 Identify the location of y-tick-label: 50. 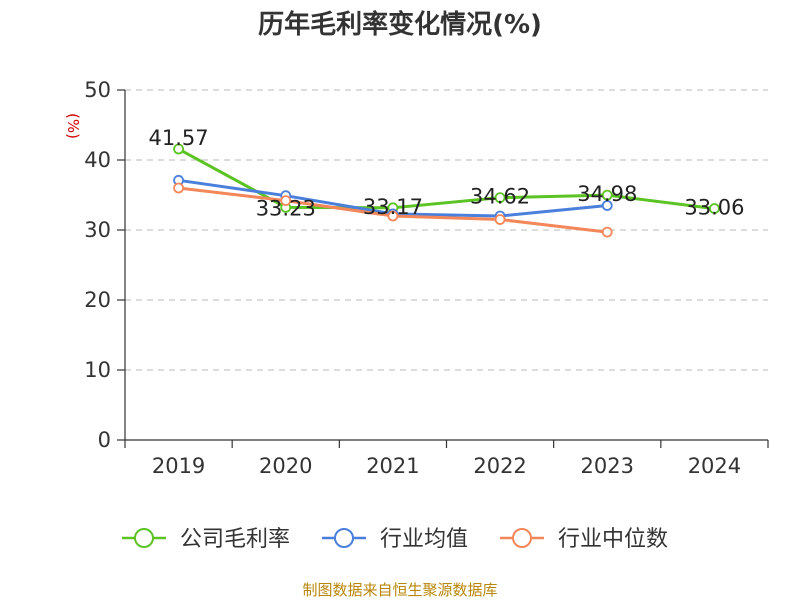
(97, 90).